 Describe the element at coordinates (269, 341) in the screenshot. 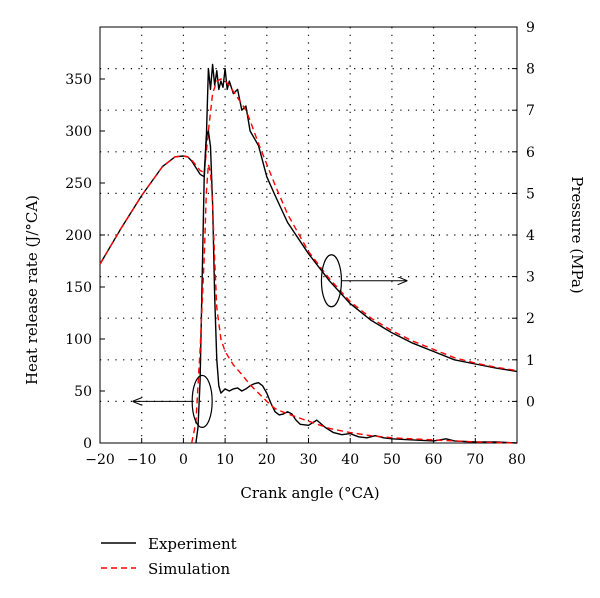

I see `annotations` at that location.